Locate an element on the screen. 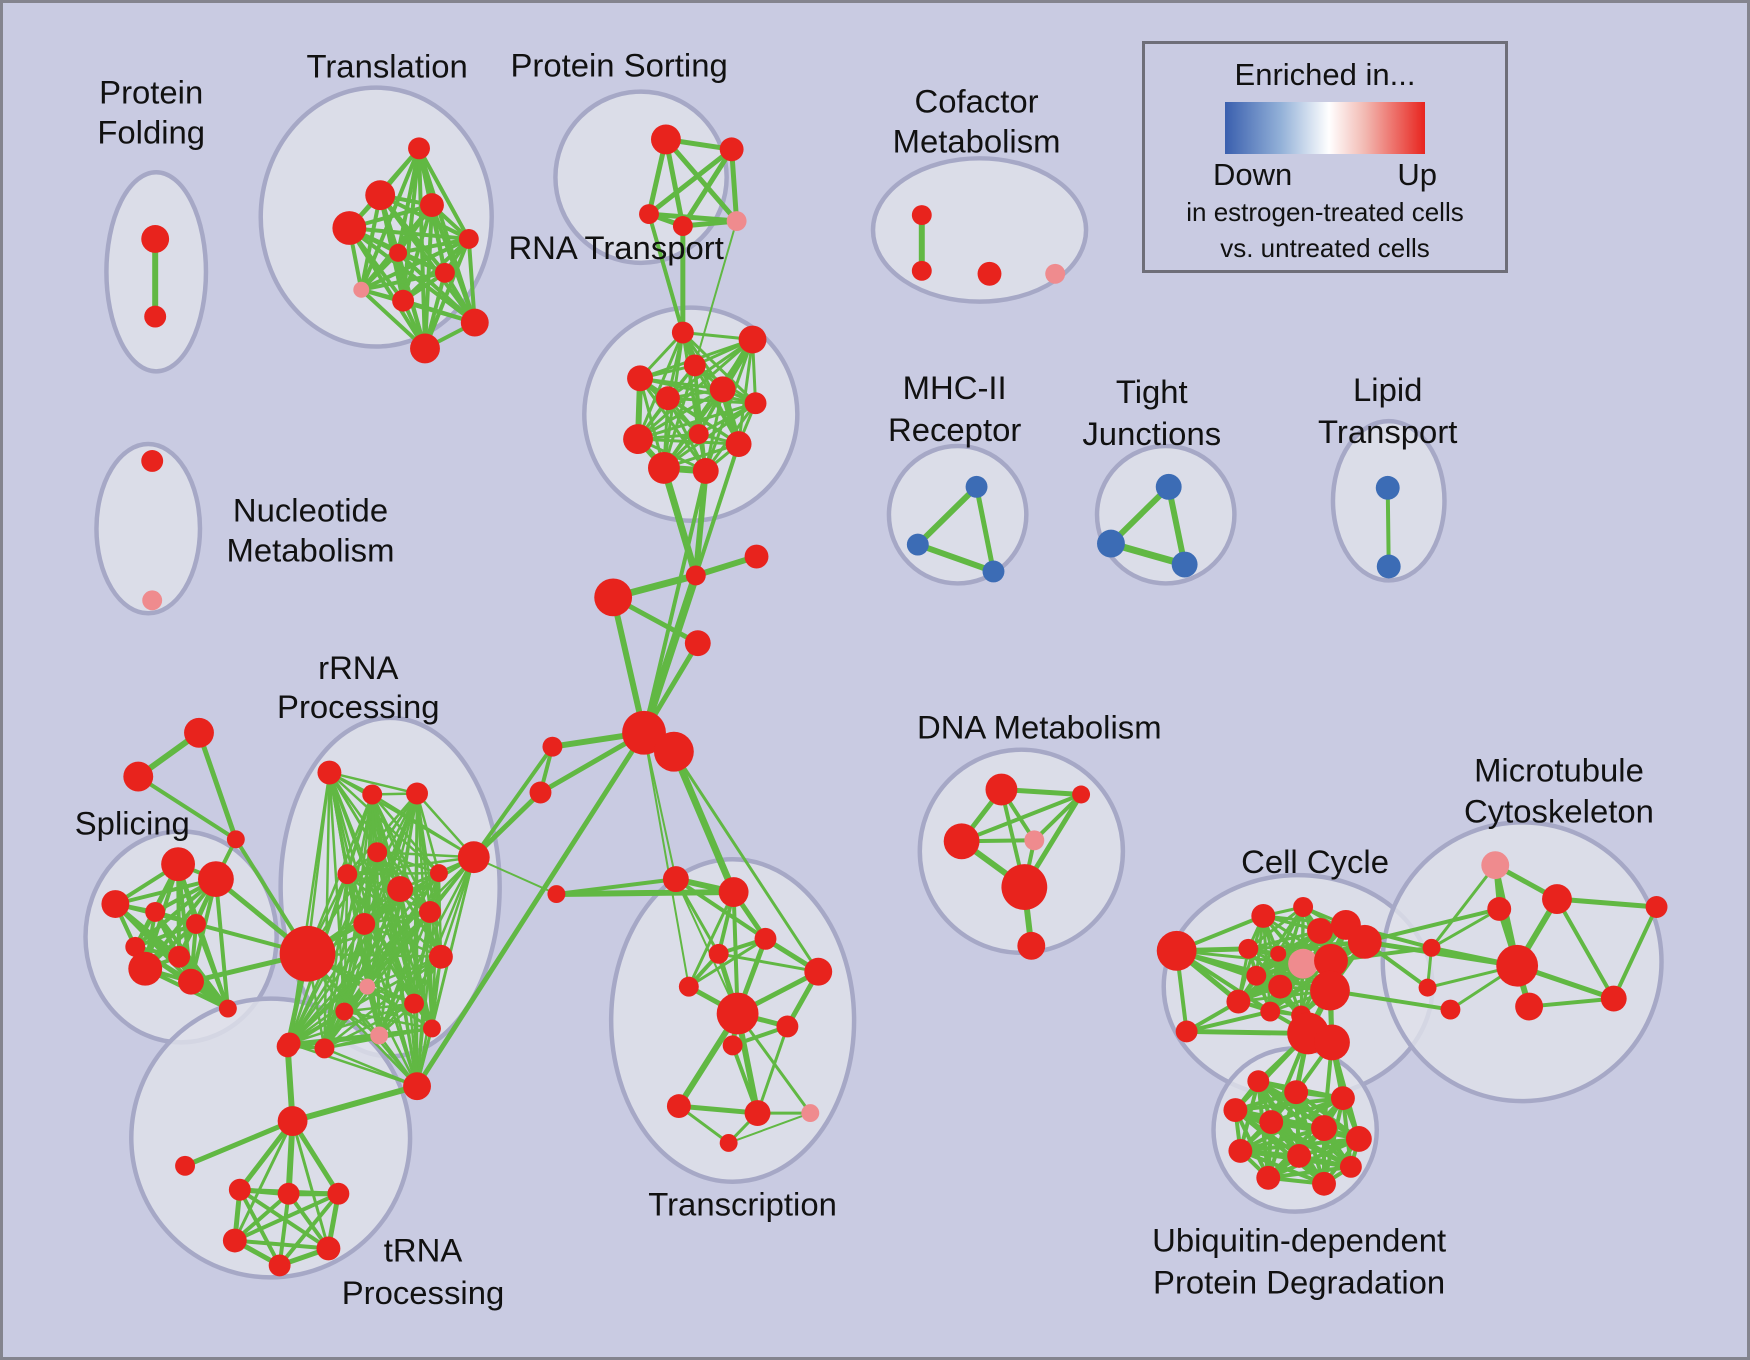 The height and width of the screenshot is (1360, 1750). cluster-label-ubiquitin: Ubiquitin-dependent is located at coordinates (1299, 1239).